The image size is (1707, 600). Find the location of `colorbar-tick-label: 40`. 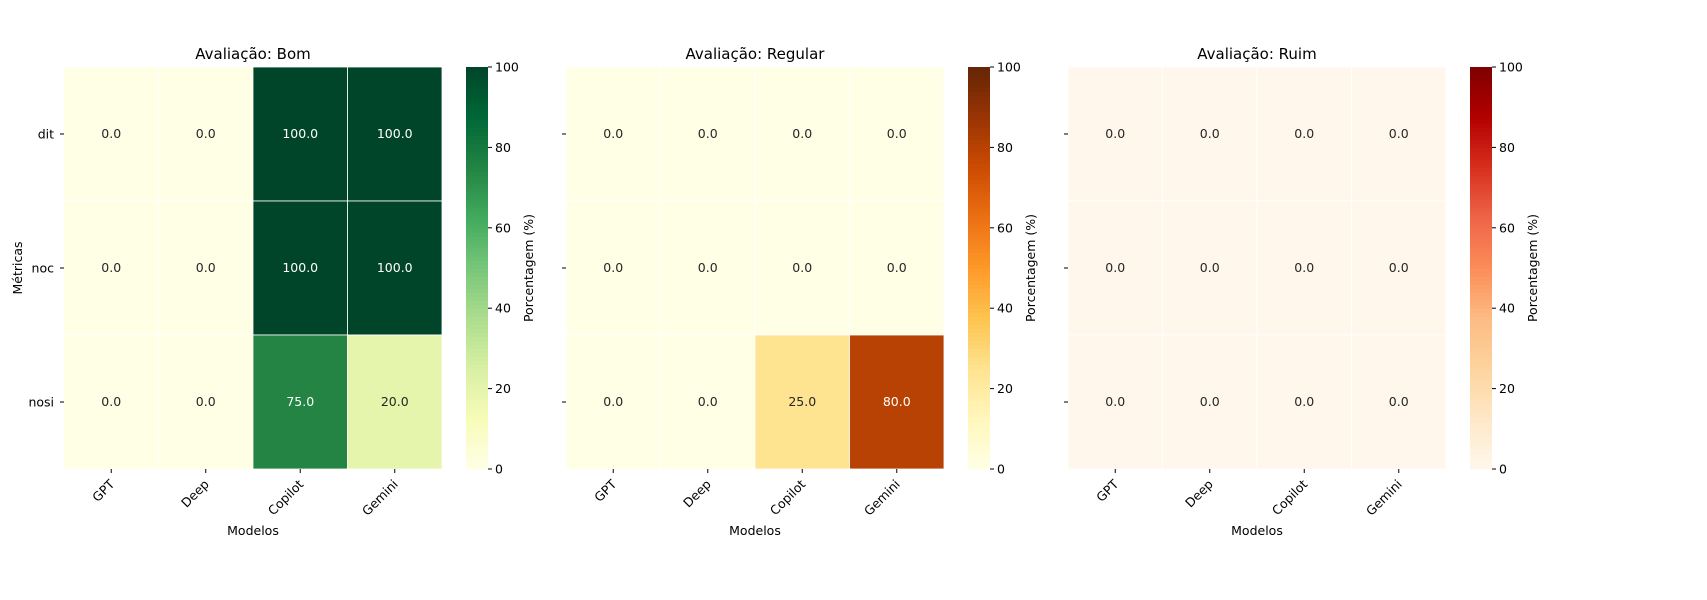

colorbar-tick-label: 40 is located at coordinates (503, 308).